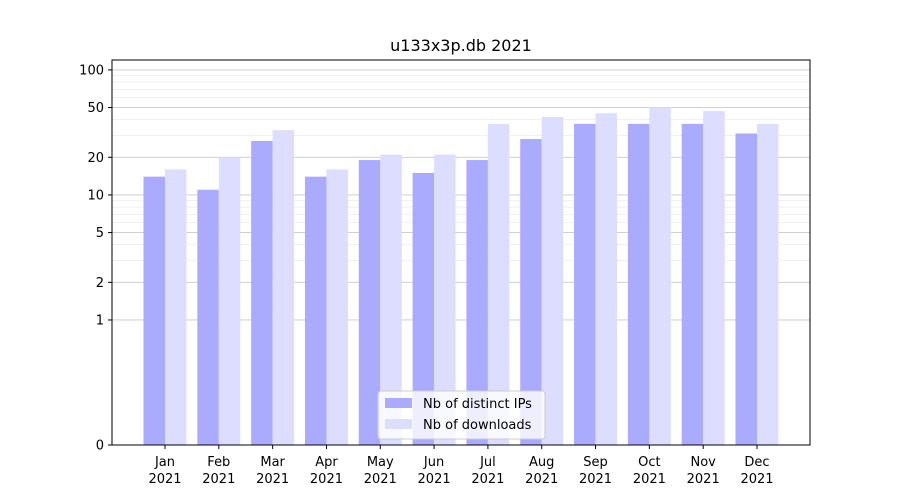 This screenshot has width=900, height=500. What do you see at coordinates (100, 446) in the screenshot?
I see `y-tick-label: 0` at bounding box center [100, 446].